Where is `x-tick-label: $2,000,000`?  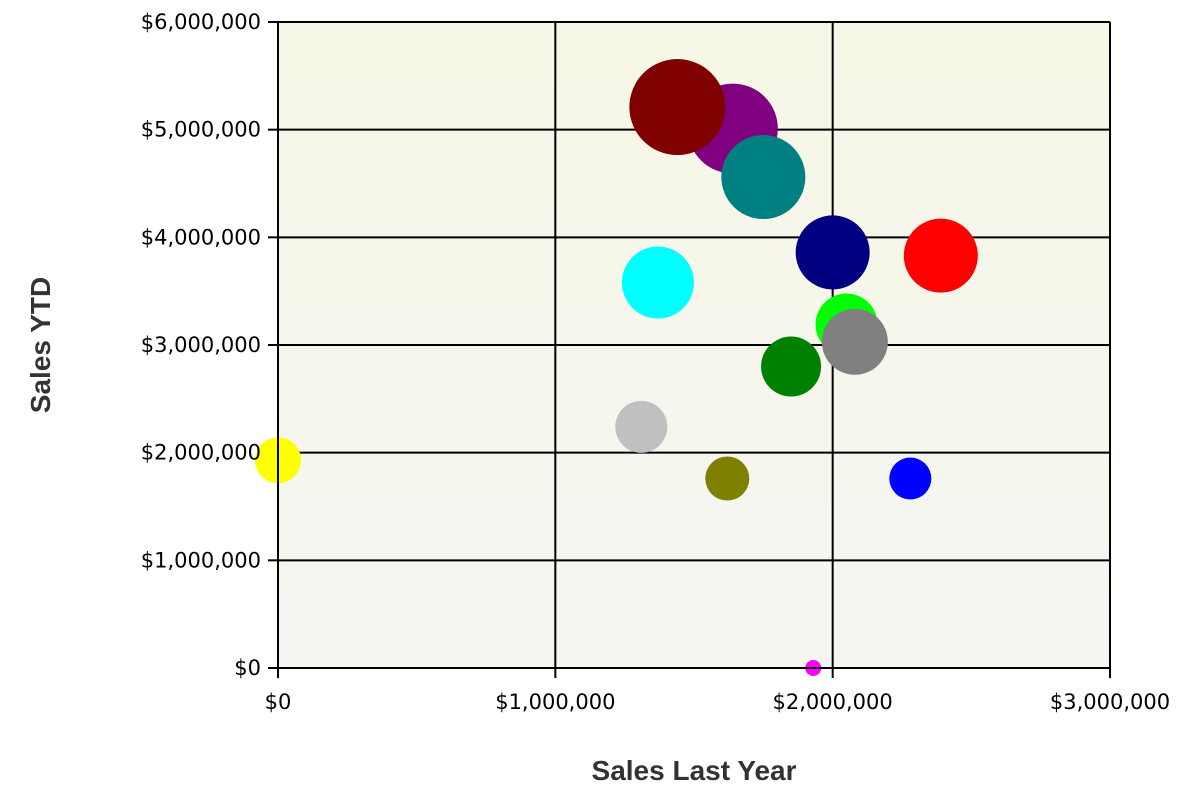
x-tick-label: $2,000,000 is located at coordinates (833, 702).